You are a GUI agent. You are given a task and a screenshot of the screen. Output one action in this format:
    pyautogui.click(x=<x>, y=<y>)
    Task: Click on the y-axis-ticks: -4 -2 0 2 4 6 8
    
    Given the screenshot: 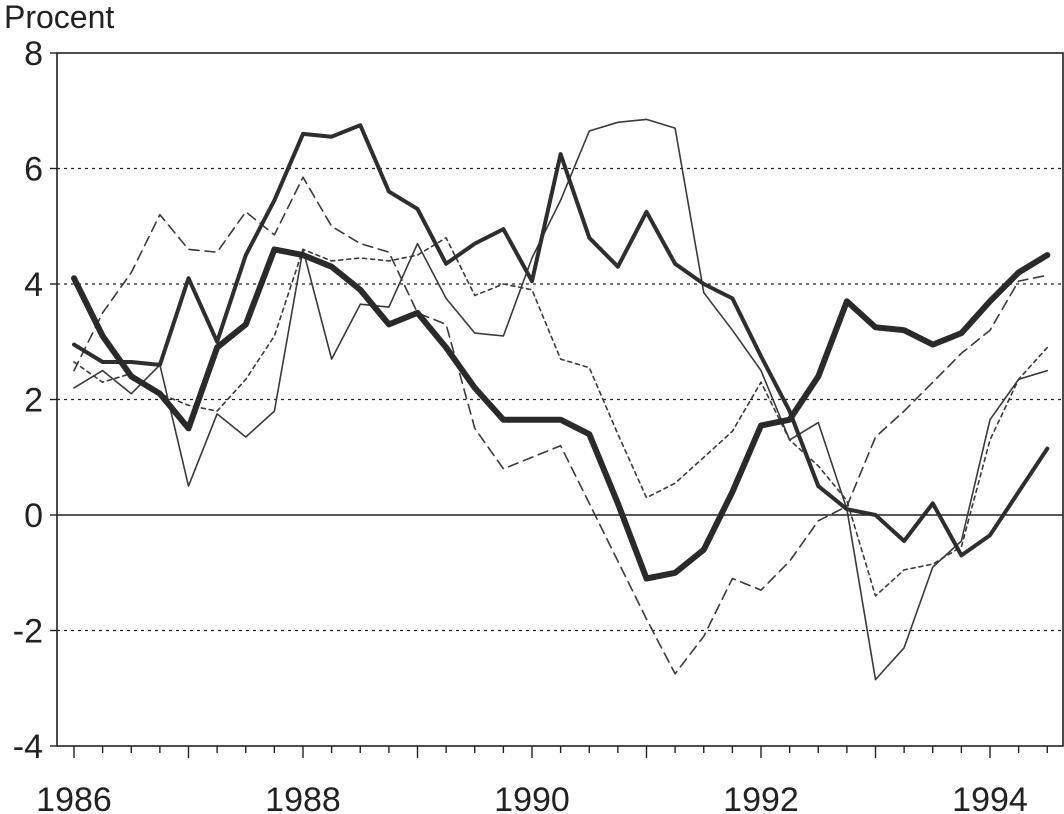 What is the action you would take?
    pyautogui.click(x=35, y=400)
    